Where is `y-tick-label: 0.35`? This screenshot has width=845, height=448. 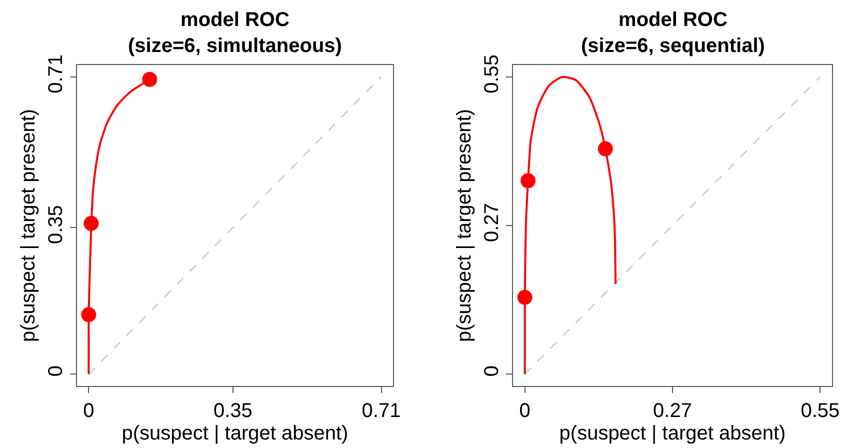 y-tick-label: 0.35 is located at coordinates (56, 224).